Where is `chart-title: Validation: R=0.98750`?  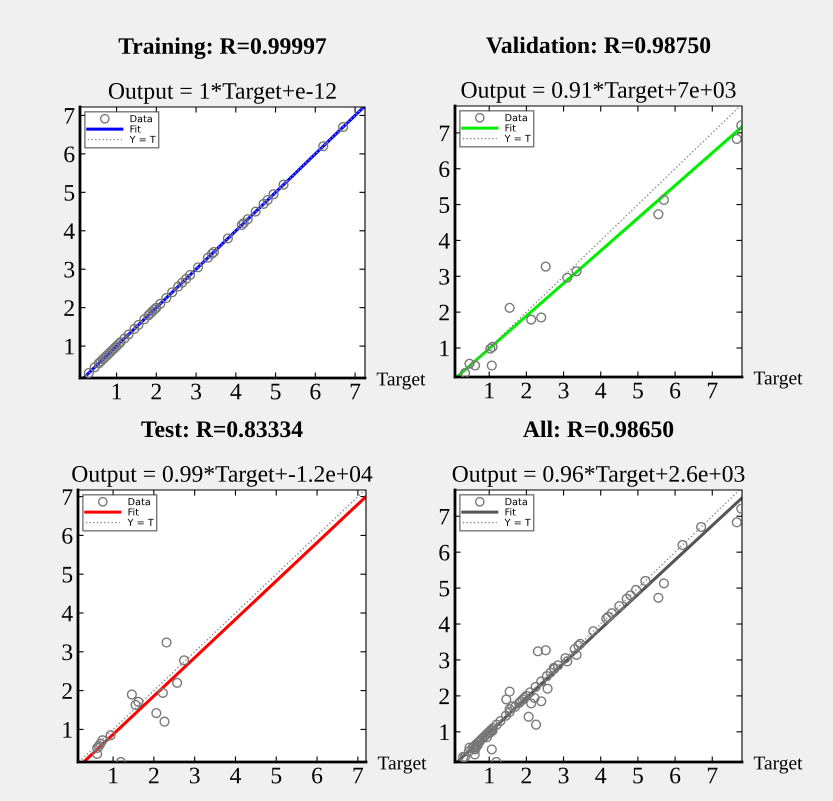 chart-title: Validation: R=0.98750 is located at coordinates (598, 45).